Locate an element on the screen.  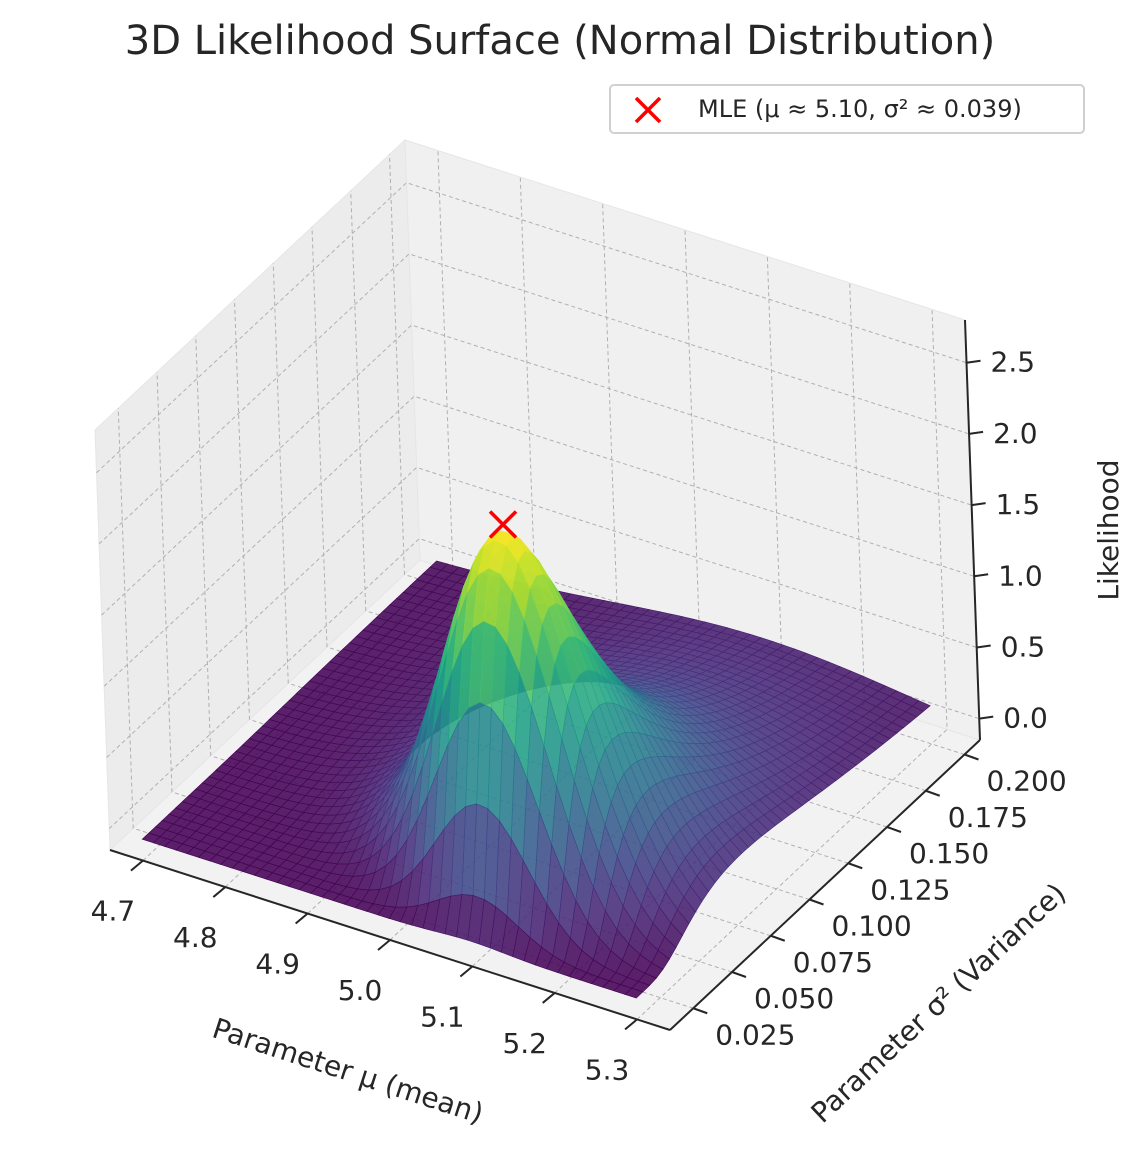
z-tick-label: 2.0 is located at coordinates (1015, 433).